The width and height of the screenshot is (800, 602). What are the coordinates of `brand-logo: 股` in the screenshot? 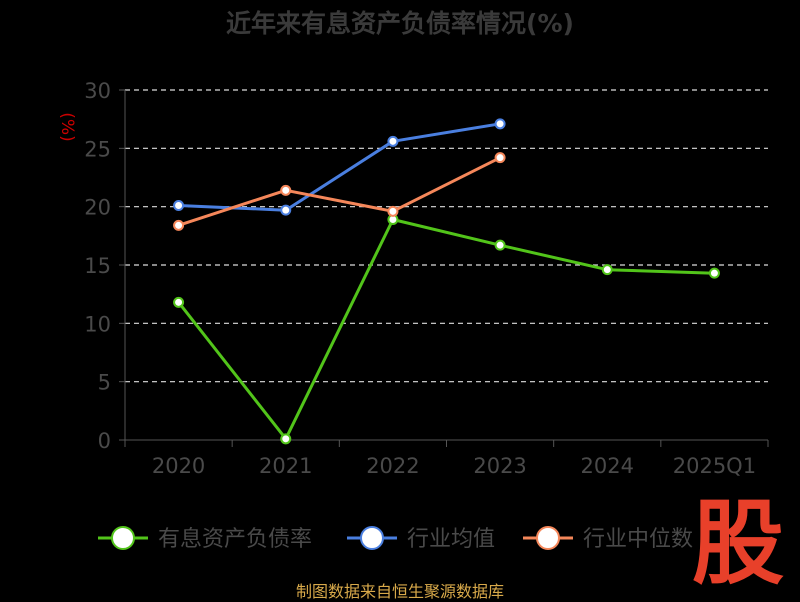 It's located at (737, 543).